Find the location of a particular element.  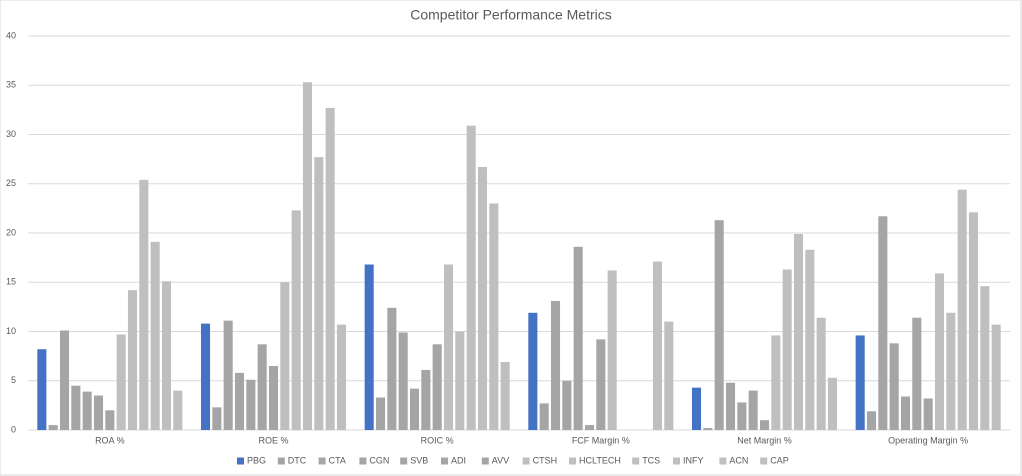

legend-label: SVB is located at coordinates (419, 460).